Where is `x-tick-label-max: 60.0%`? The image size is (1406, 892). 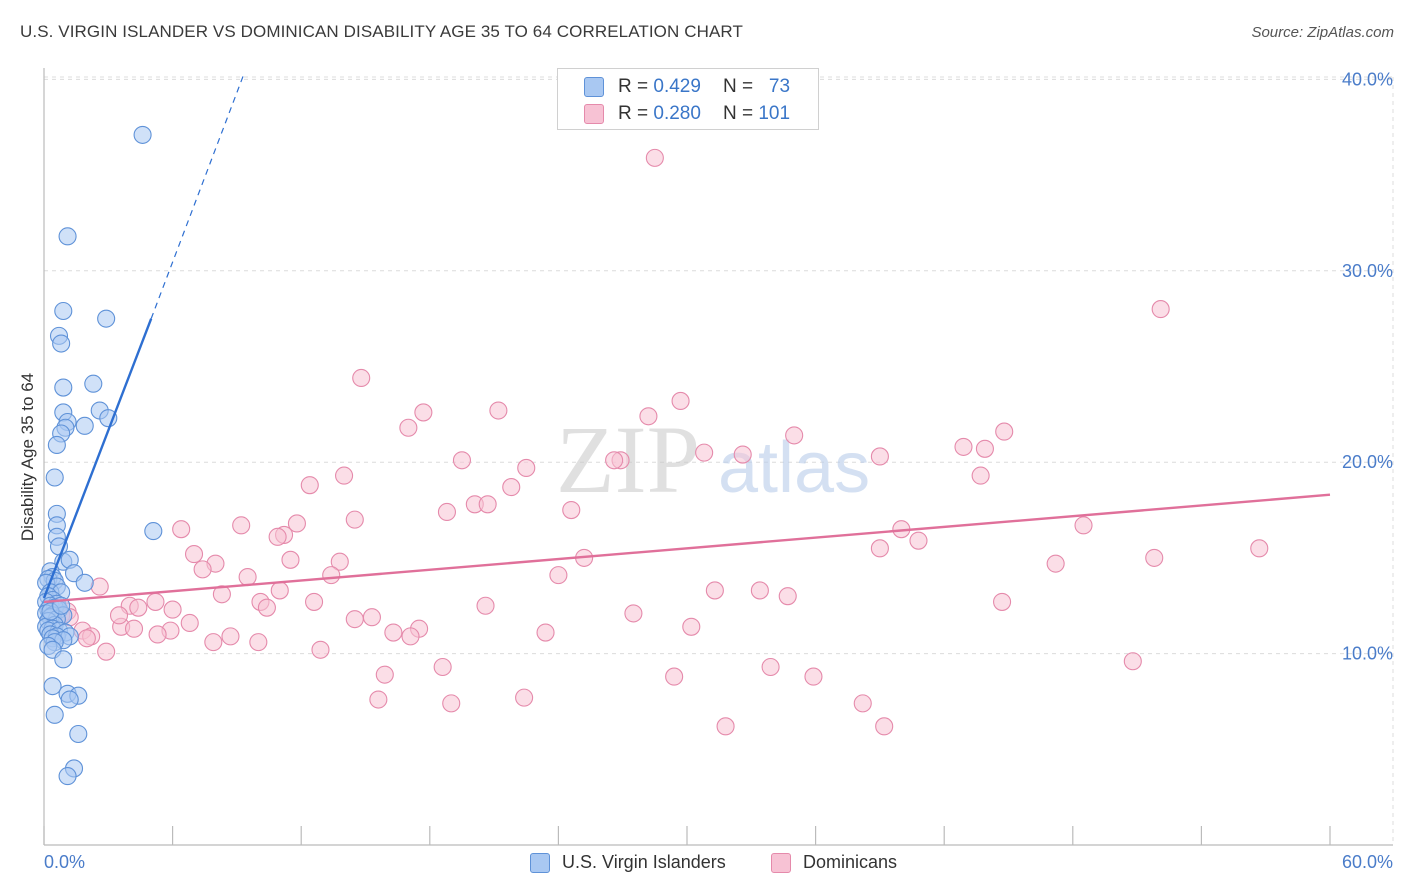 x-tick-label-max: 60.0% is located at coordinates (1367, 862).